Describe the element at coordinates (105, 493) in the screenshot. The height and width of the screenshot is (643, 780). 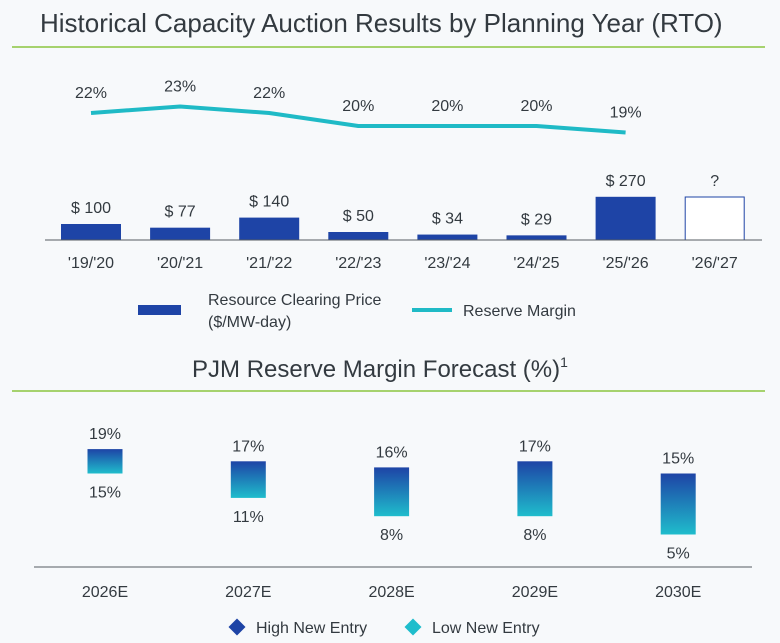
I see `low-value-label: 15%` at that location.